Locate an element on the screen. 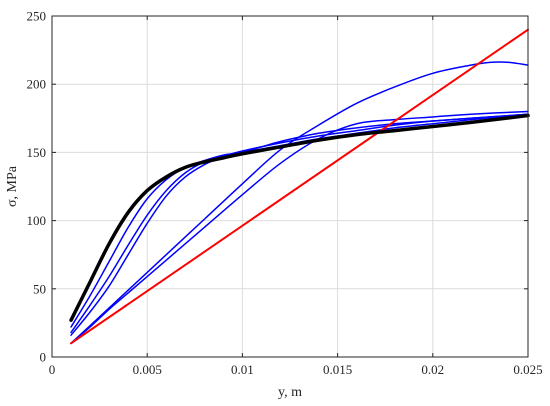 The height and width of the screenshot is (406, 550). y-tick-label: 200 is located at coordinates (37, 84).